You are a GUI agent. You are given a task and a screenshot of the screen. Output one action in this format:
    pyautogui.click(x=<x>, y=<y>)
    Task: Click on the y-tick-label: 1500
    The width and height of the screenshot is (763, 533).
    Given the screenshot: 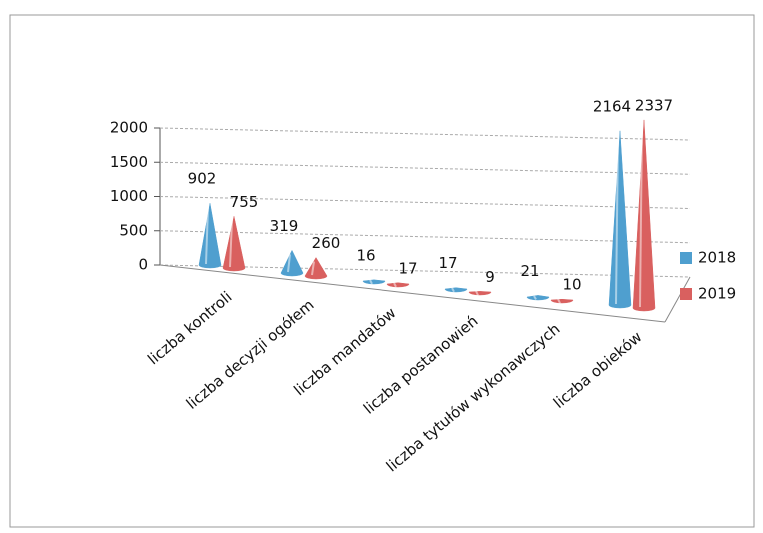 What is the action you would take?
    pyautogui.click(x=129, y=162)
    